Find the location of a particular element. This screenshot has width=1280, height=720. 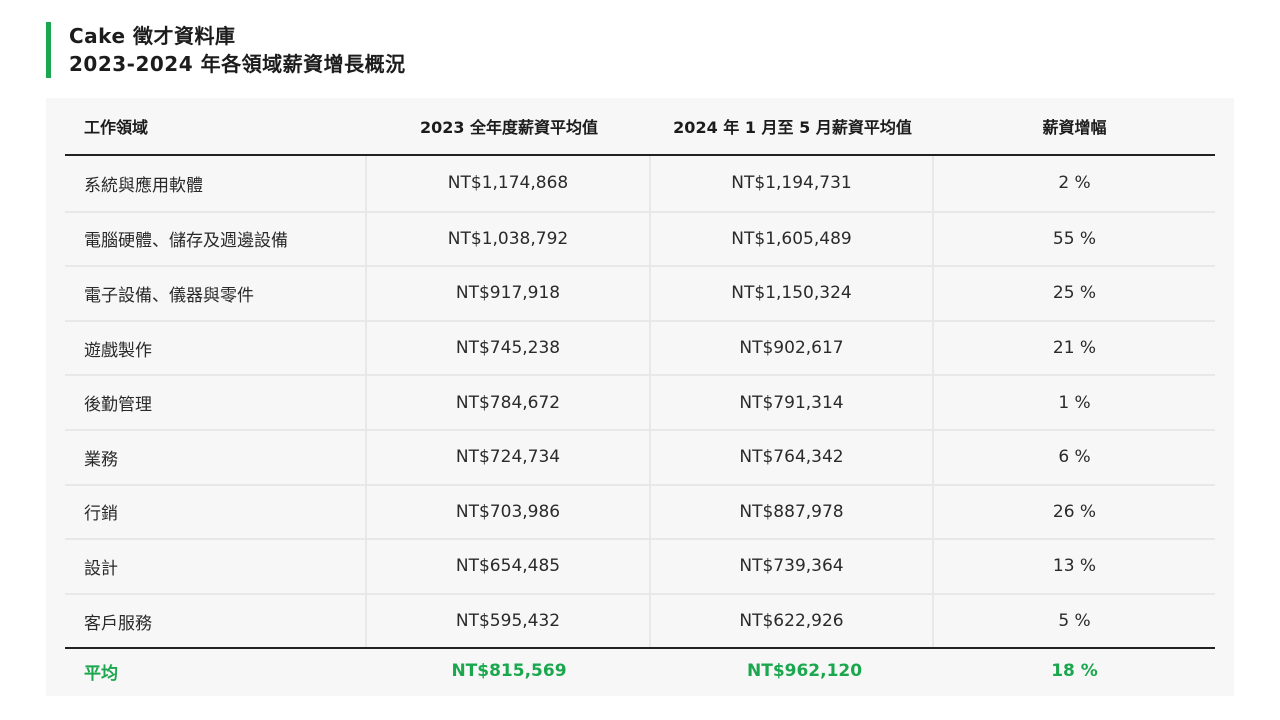

average-salary-2024: NT$962,120 is located at coordinates (805, 671).